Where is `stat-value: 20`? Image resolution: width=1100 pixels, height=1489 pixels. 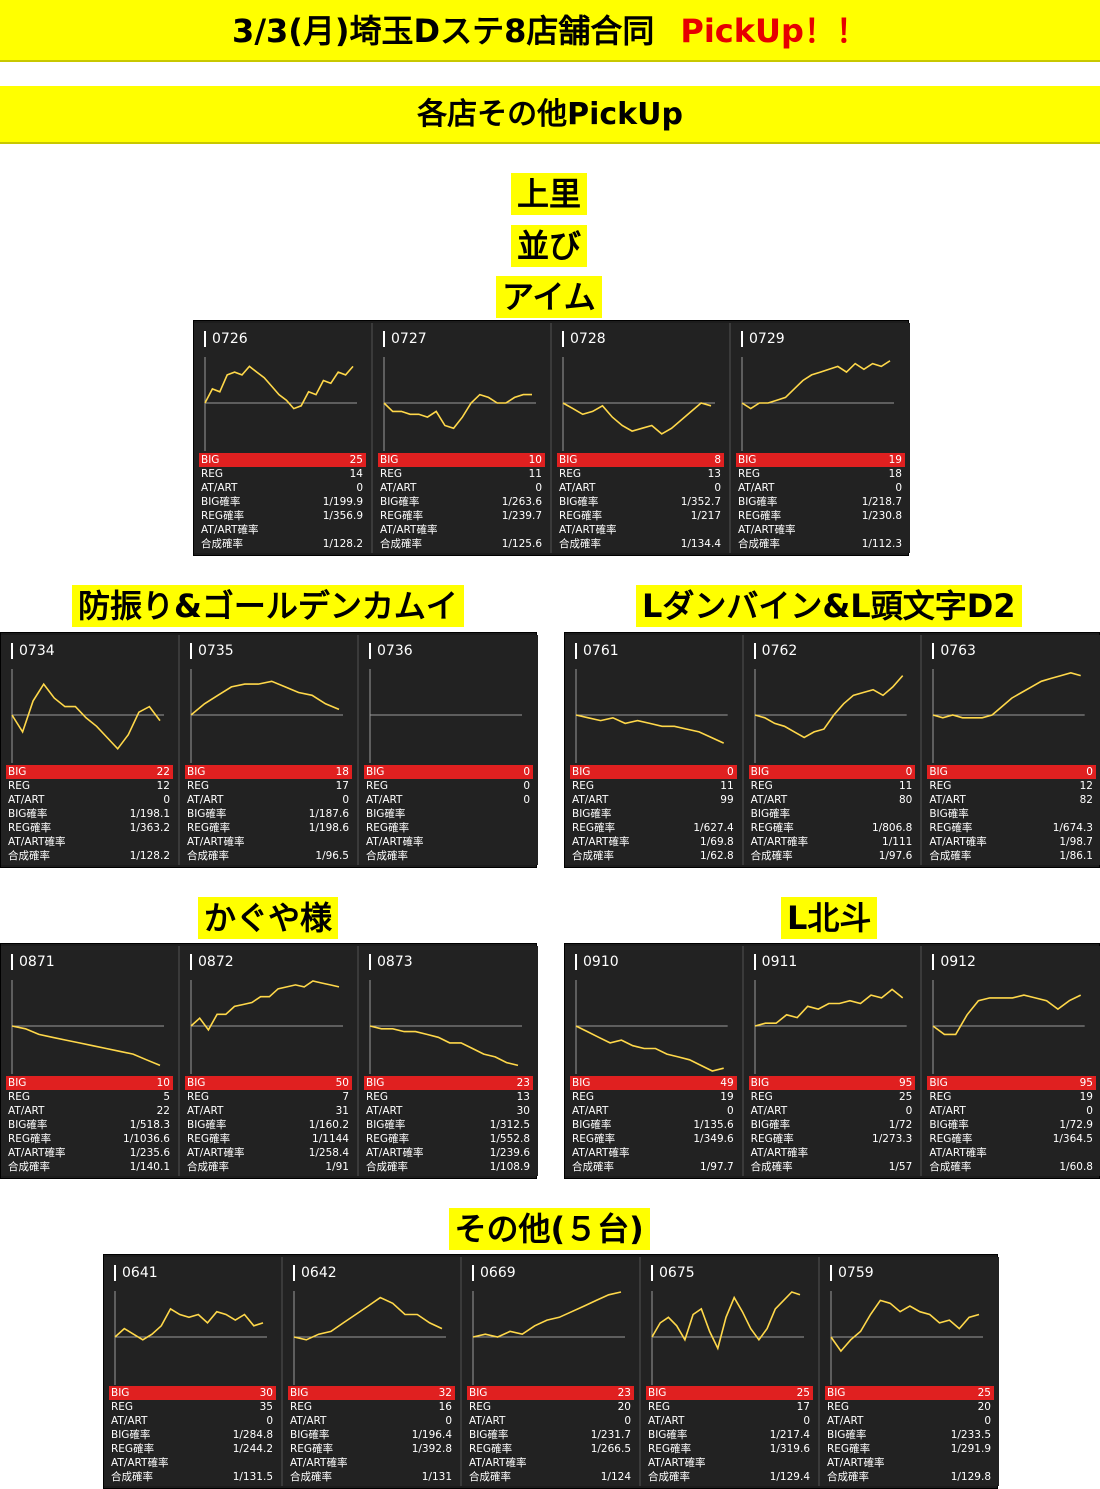
stat-value: 20 is located at coordinates (984, 1407).